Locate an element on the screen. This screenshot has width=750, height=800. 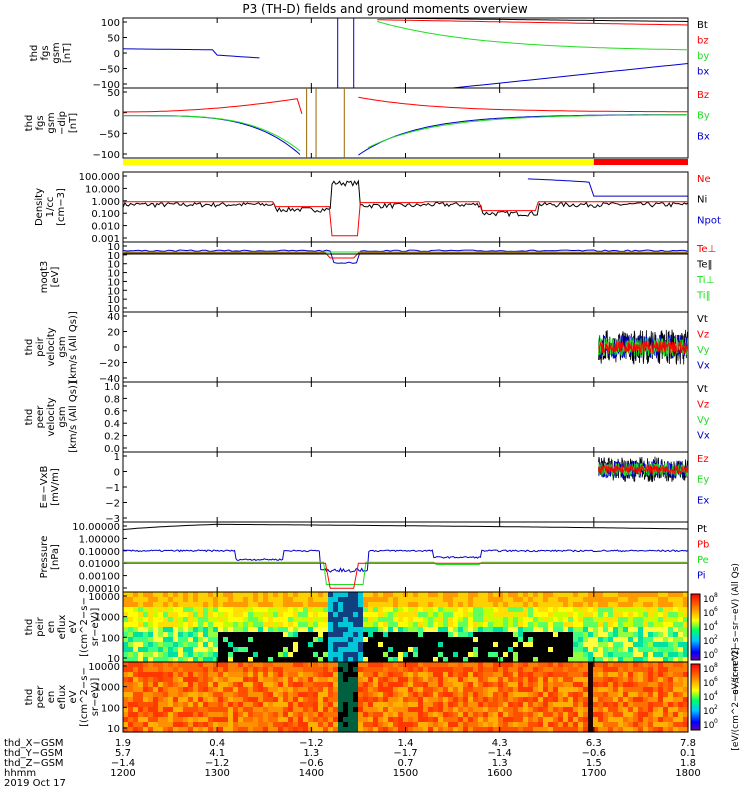
legend-By: By is located at coordinates (703, 116).